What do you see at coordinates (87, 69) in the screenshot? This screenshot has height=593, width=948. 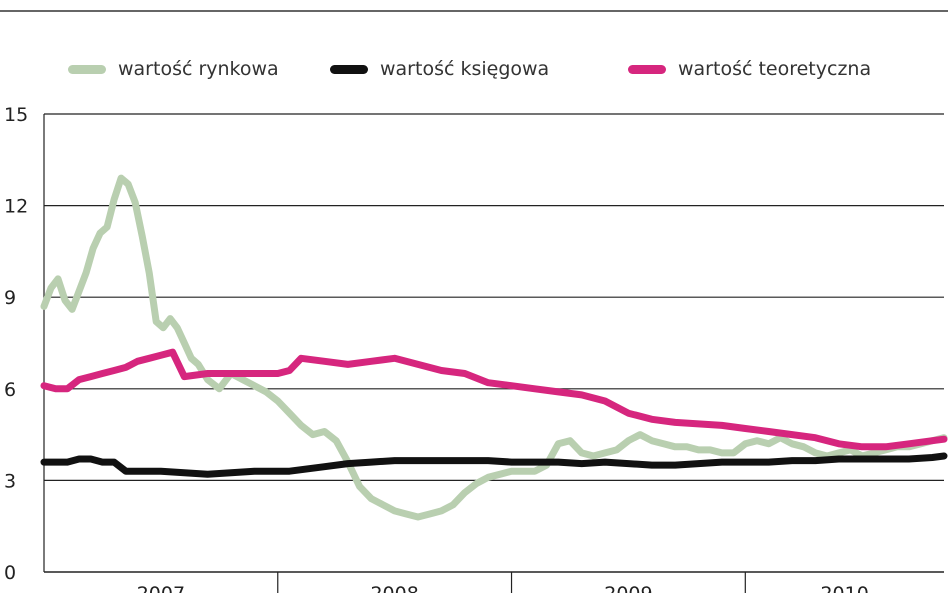 I see `legend-swatch-market-value` at bounding box center [87, 69].